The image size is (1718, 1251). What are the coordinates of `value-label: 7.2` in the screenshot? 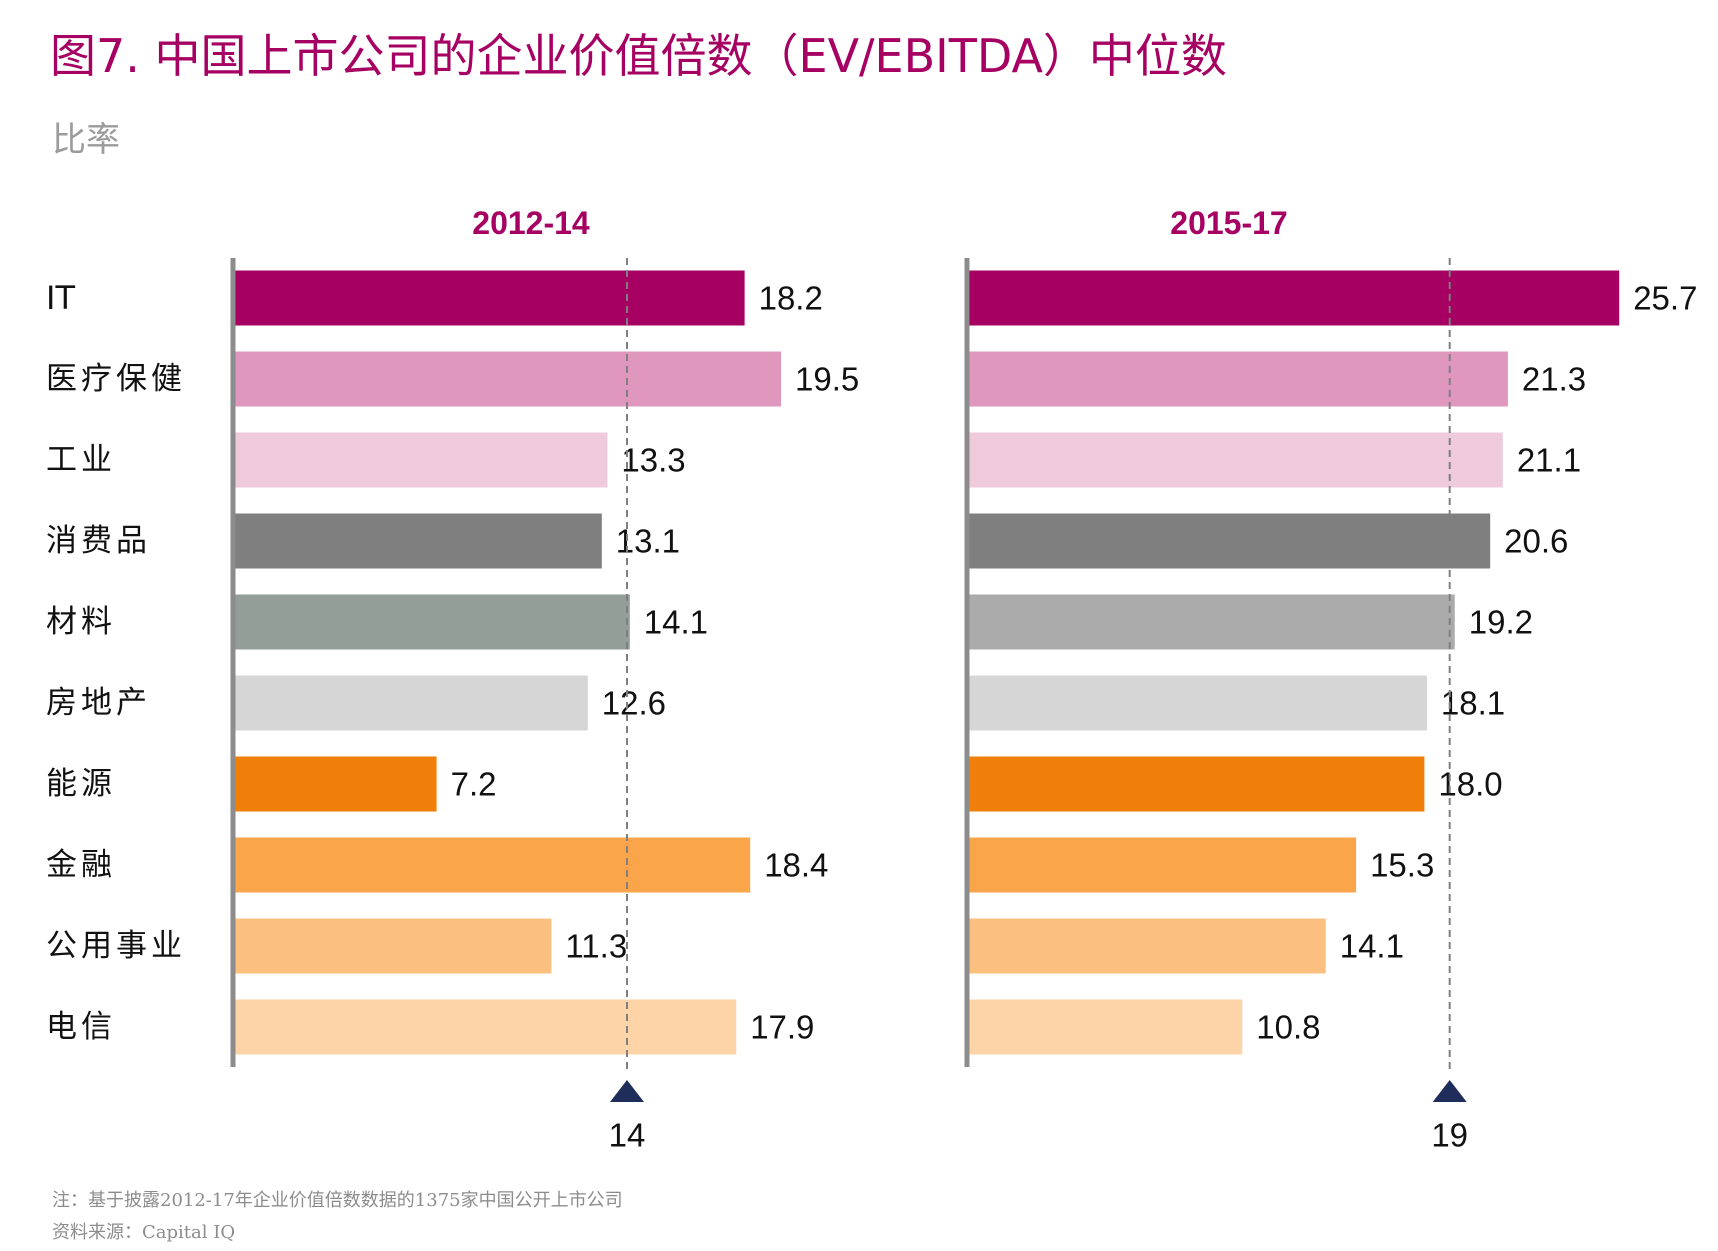 It's located at (474, 784).